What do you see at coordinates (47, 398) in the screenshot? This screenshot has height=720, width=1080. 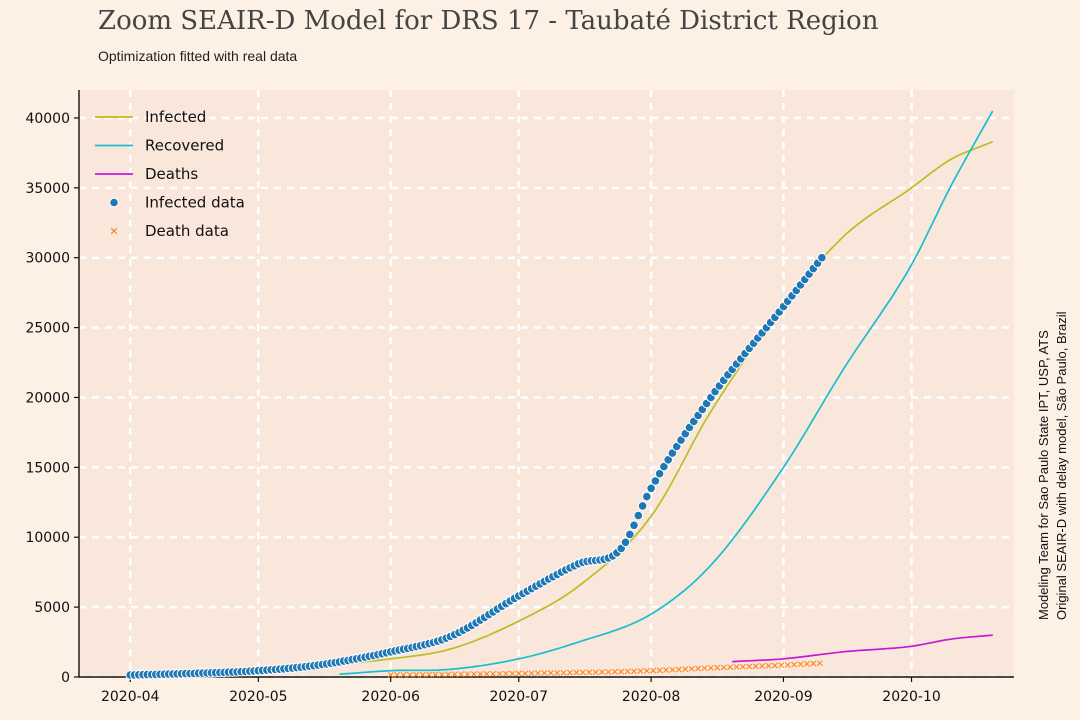 I see `y-tick-label: 20000` at bounding box center [47, 398].